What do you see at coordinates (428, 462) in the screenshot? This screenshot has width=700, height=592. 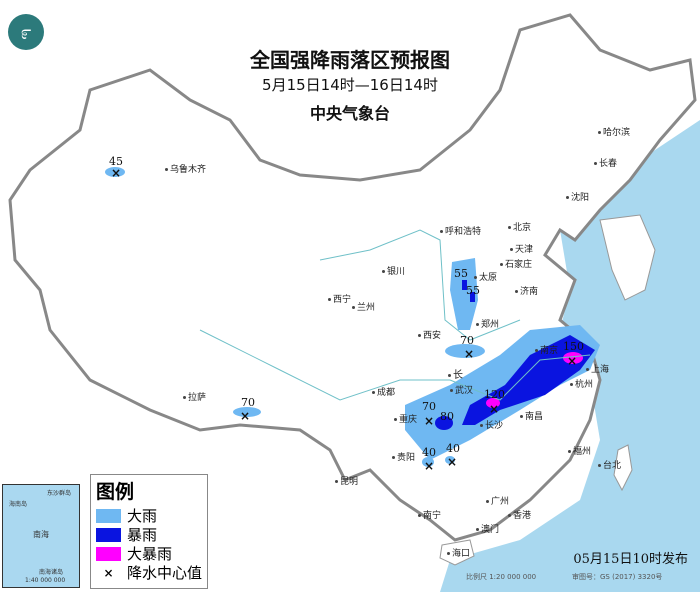 I see `heavy-rain-area-guizhou` at bounding box center [428, 462].